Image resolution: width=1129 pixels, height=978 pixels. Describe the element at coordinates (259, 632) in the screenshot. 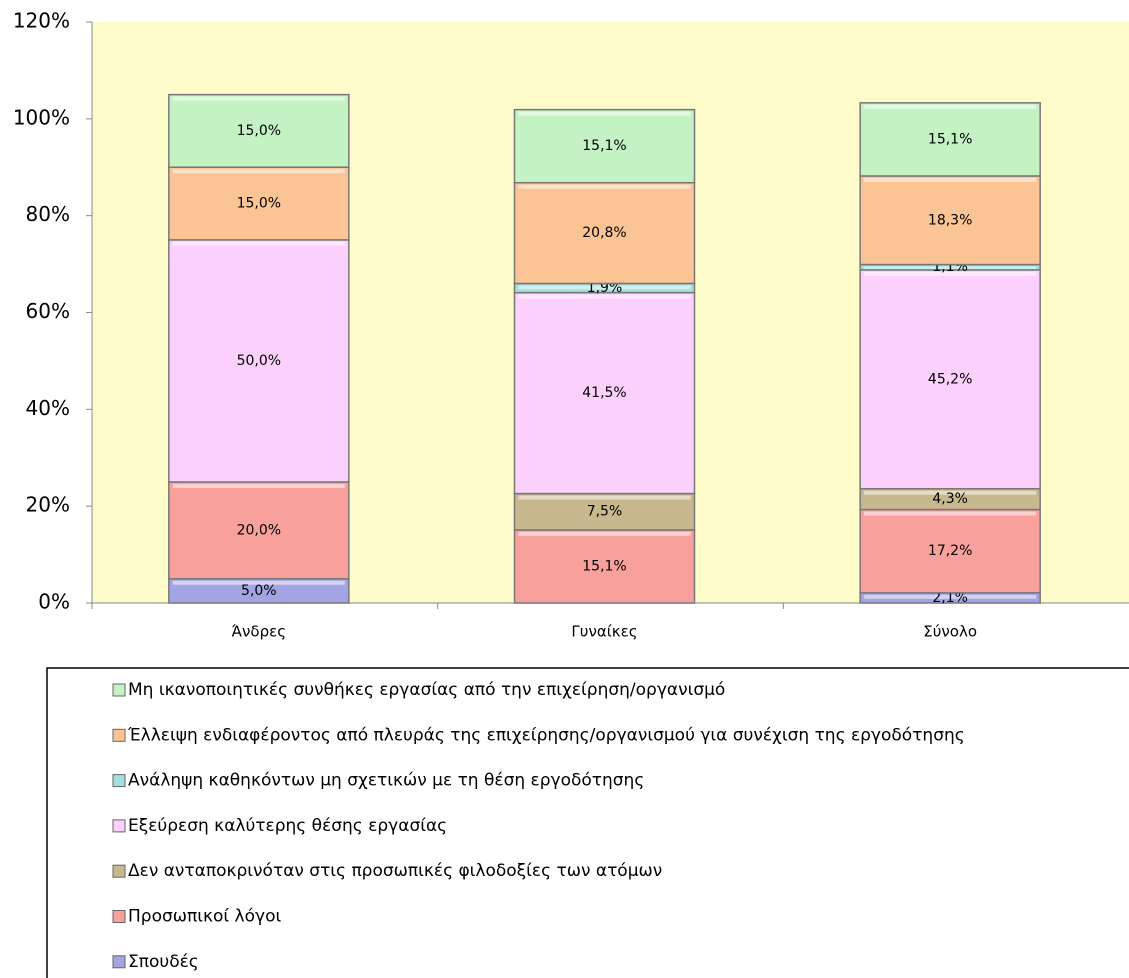

I see `x-tick-label: Άνδρες` at that location.